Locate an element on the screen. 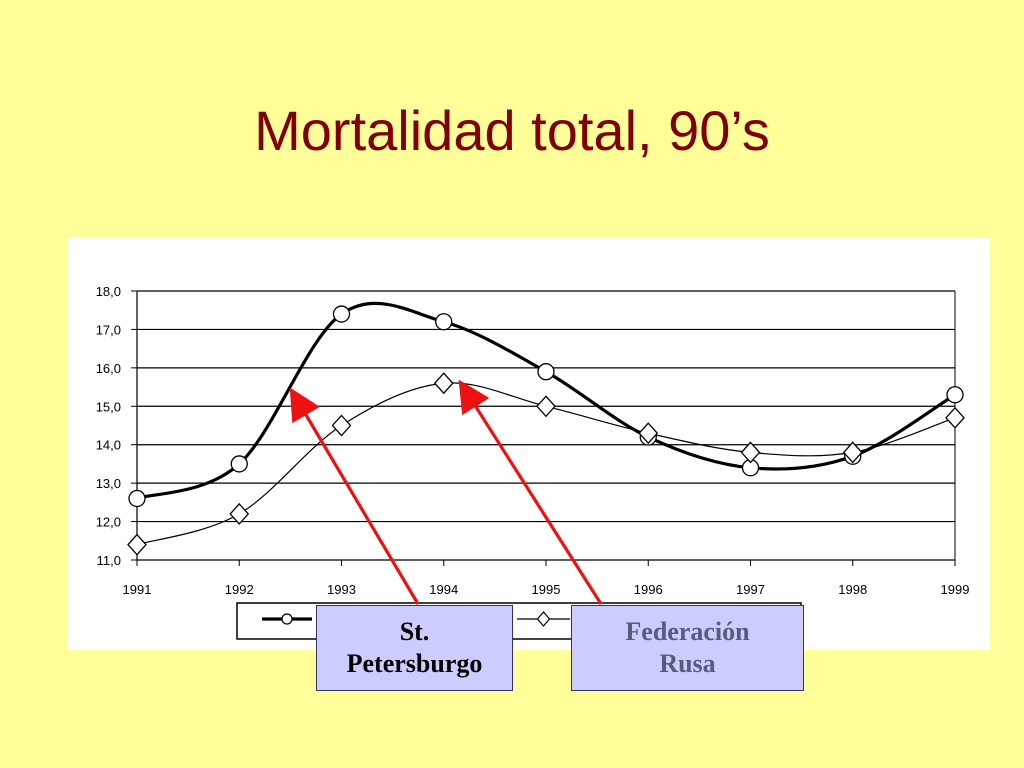 The height and width of the screenshot is (768, 1024). x-tick-label: 1991 is located at coordinates (137, 589).